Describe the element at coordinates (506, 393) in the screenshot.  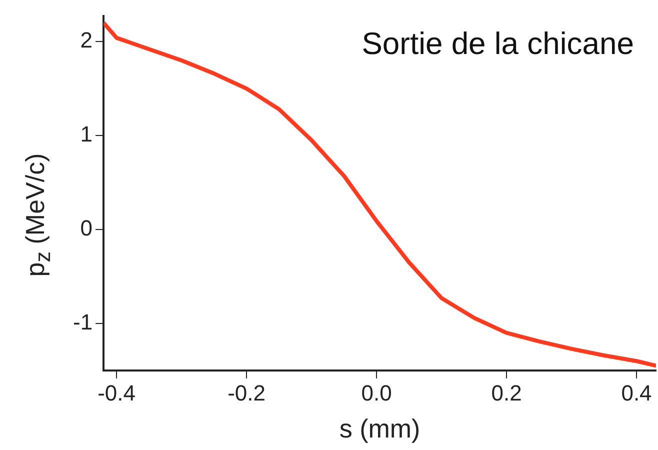
I see `x-tick-label: 0.2` at that location.